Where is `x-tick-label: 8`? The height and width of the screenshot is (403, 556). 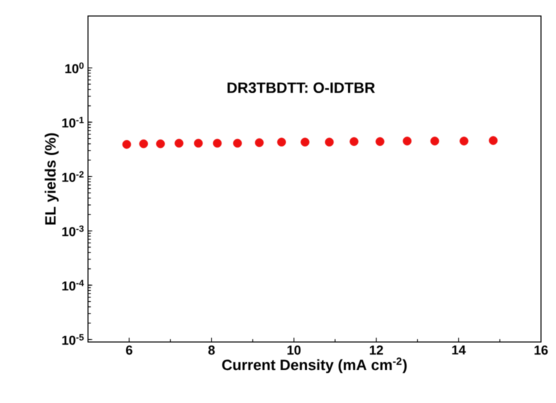
x-tick-label: 8 is located at coordinates (211, 350).